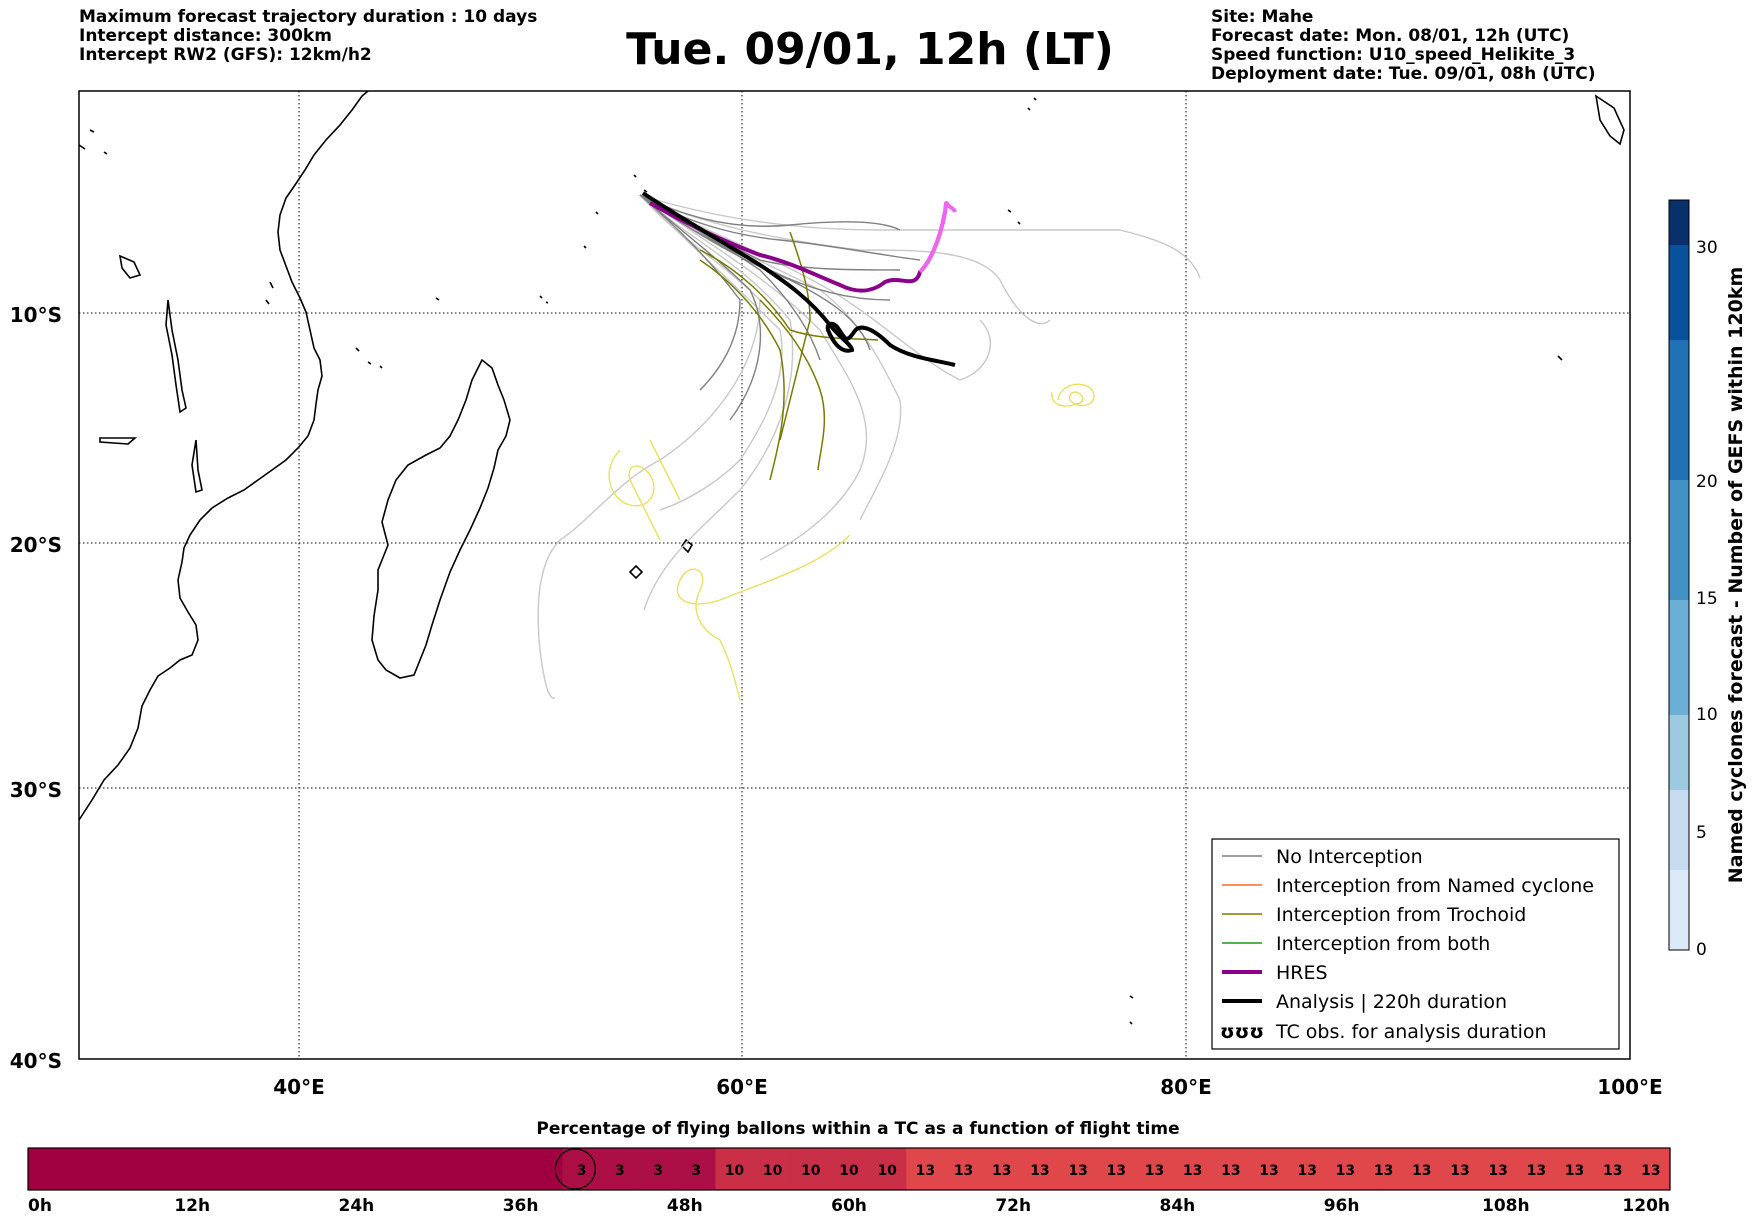 The width and height of the screenshot is (1754, 1223). I want to click on sri-lanka-tip, so click(1609, 120).